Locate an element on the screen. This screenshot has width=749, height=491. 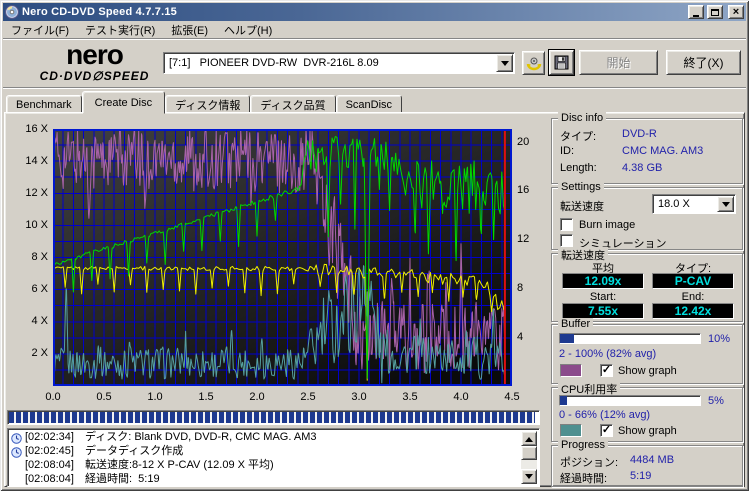
cpu-show-graph-label: Show graph is located at coordinates (647, 431).